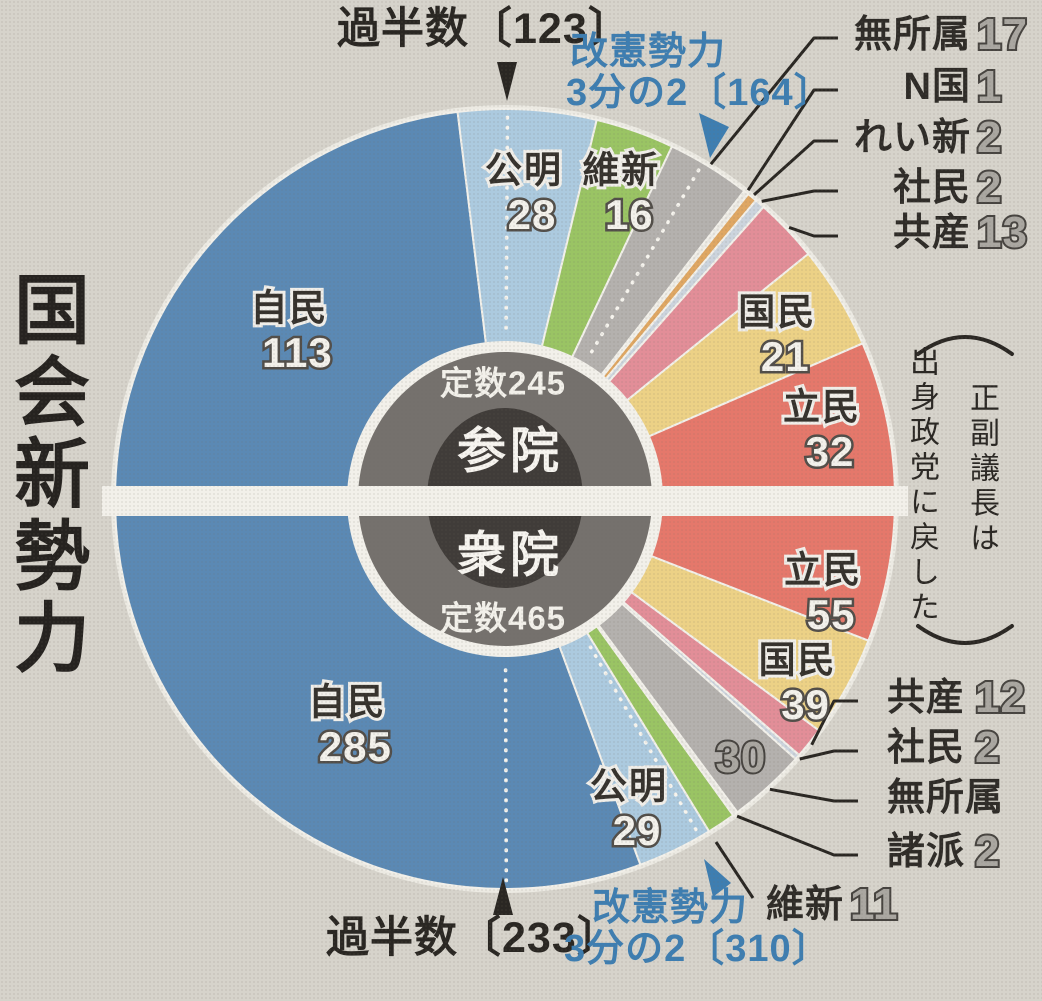 The width and height of the screenshot is (1042, 1001). Describe the element at coordinates (734, 870) in the screenshot. I see `callout-line-lower-ishin` at that location.